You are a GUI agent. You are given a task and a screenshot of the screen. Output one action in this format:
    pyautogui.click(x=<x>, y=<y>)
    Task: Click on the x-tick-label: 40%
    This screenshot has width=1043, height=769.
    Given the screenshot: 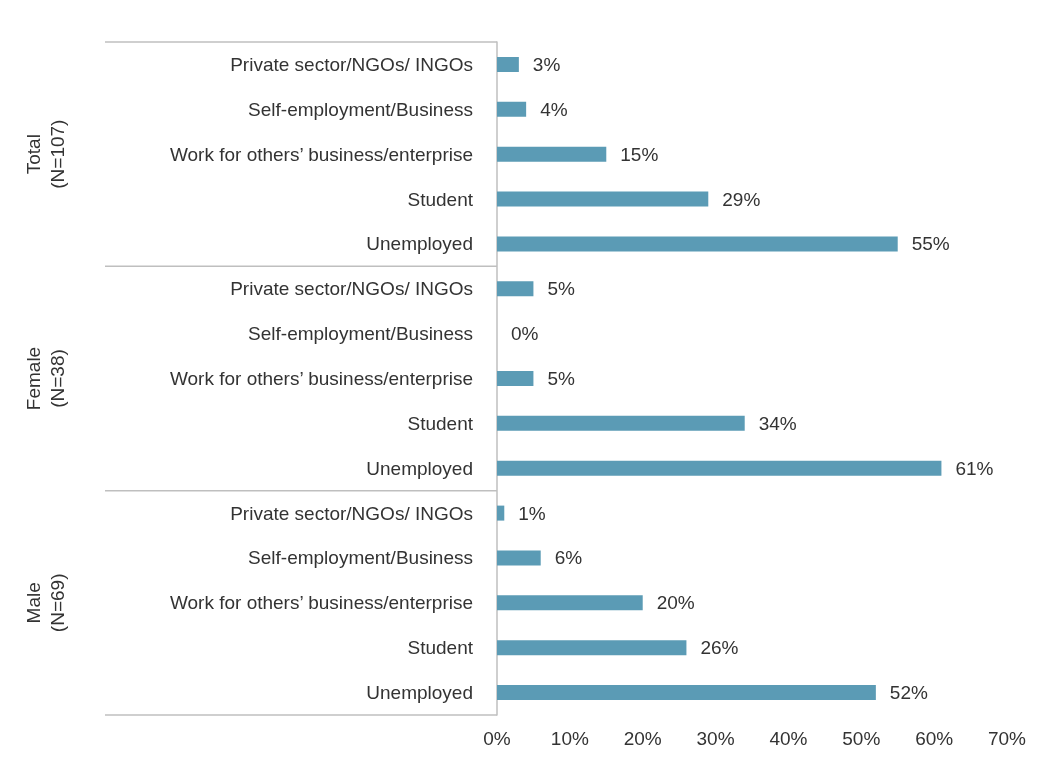 What is the action you would take?
    pyautogui.click(x=788, y=738)
    